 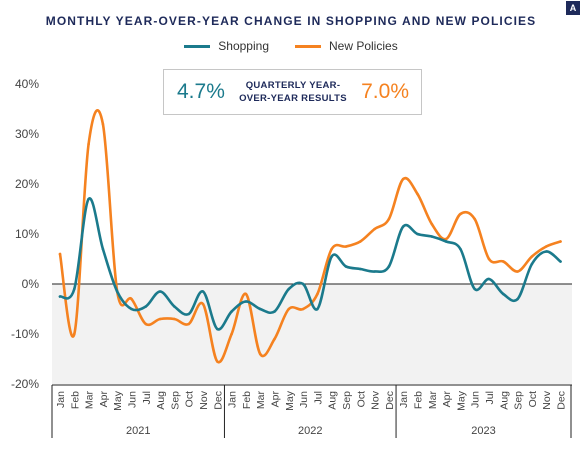 What do you see at coordinates (310, 431) in the screenshot?
I see `year-label: 2022` at bounding box center [310, 431].